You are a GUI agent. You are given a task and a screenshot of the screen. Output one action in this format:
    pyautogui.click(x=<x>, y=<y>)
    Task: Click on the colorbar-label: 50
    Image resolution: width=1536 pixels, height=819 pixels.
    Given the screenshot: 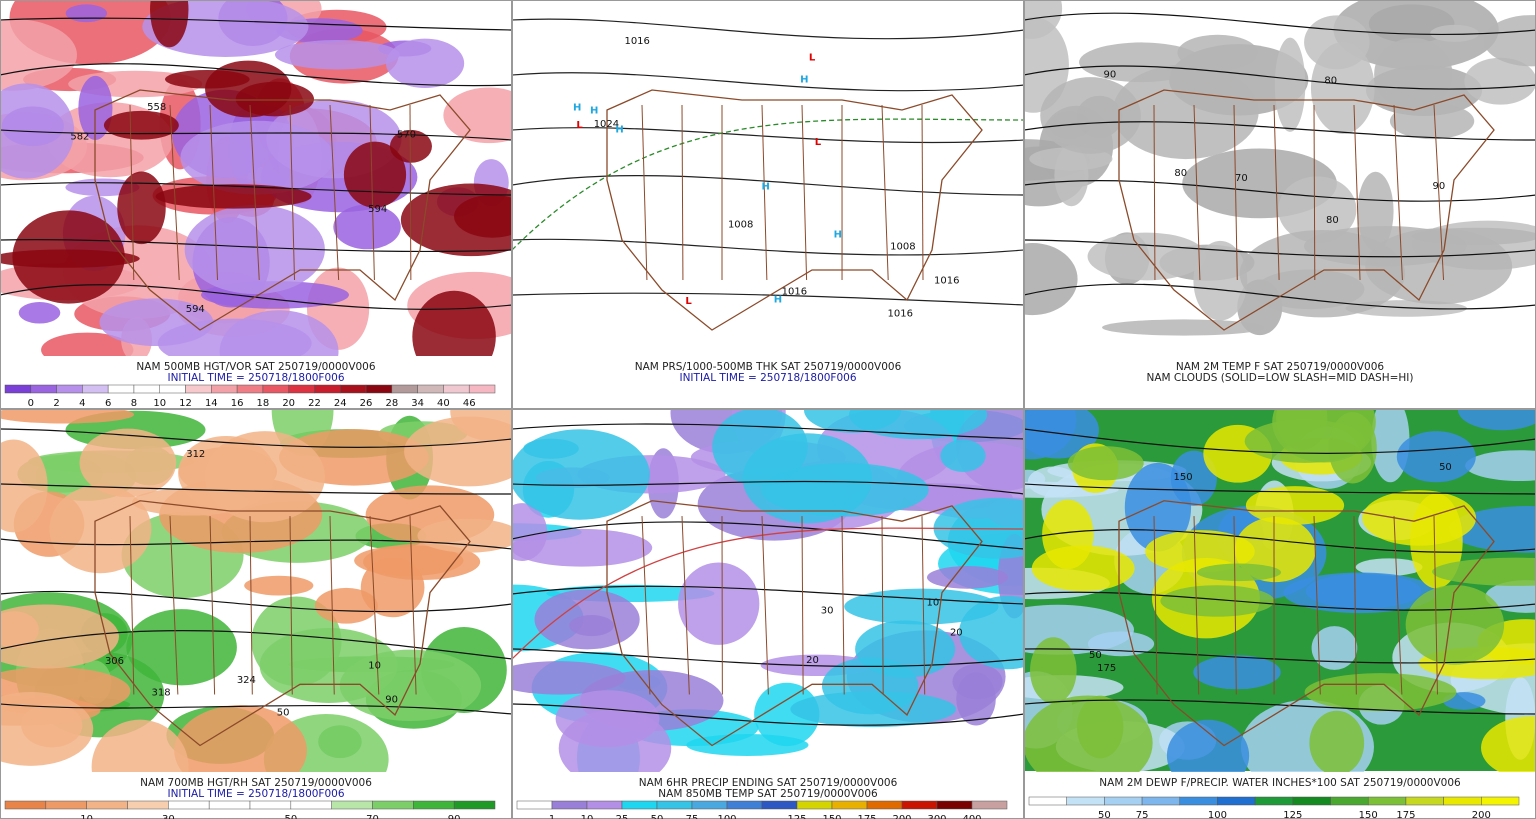 What is the action you would take?
    pyautogui.click(x=1104, y=814)
    